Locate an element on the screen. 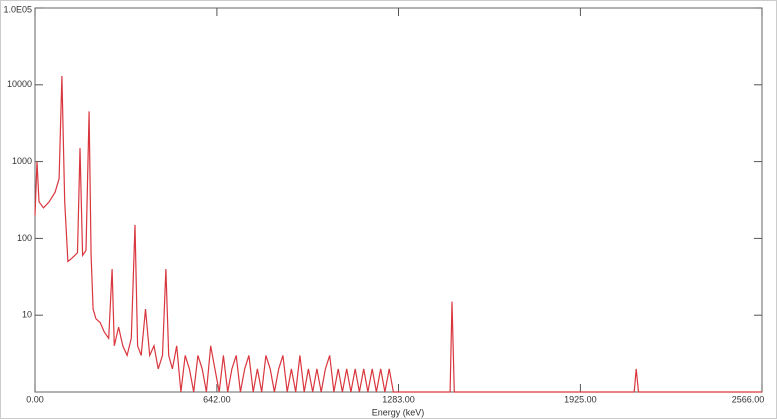 This screenshot has height=419, width=777. x-tick-label: 0.00 is located at coordinates (35, 399).